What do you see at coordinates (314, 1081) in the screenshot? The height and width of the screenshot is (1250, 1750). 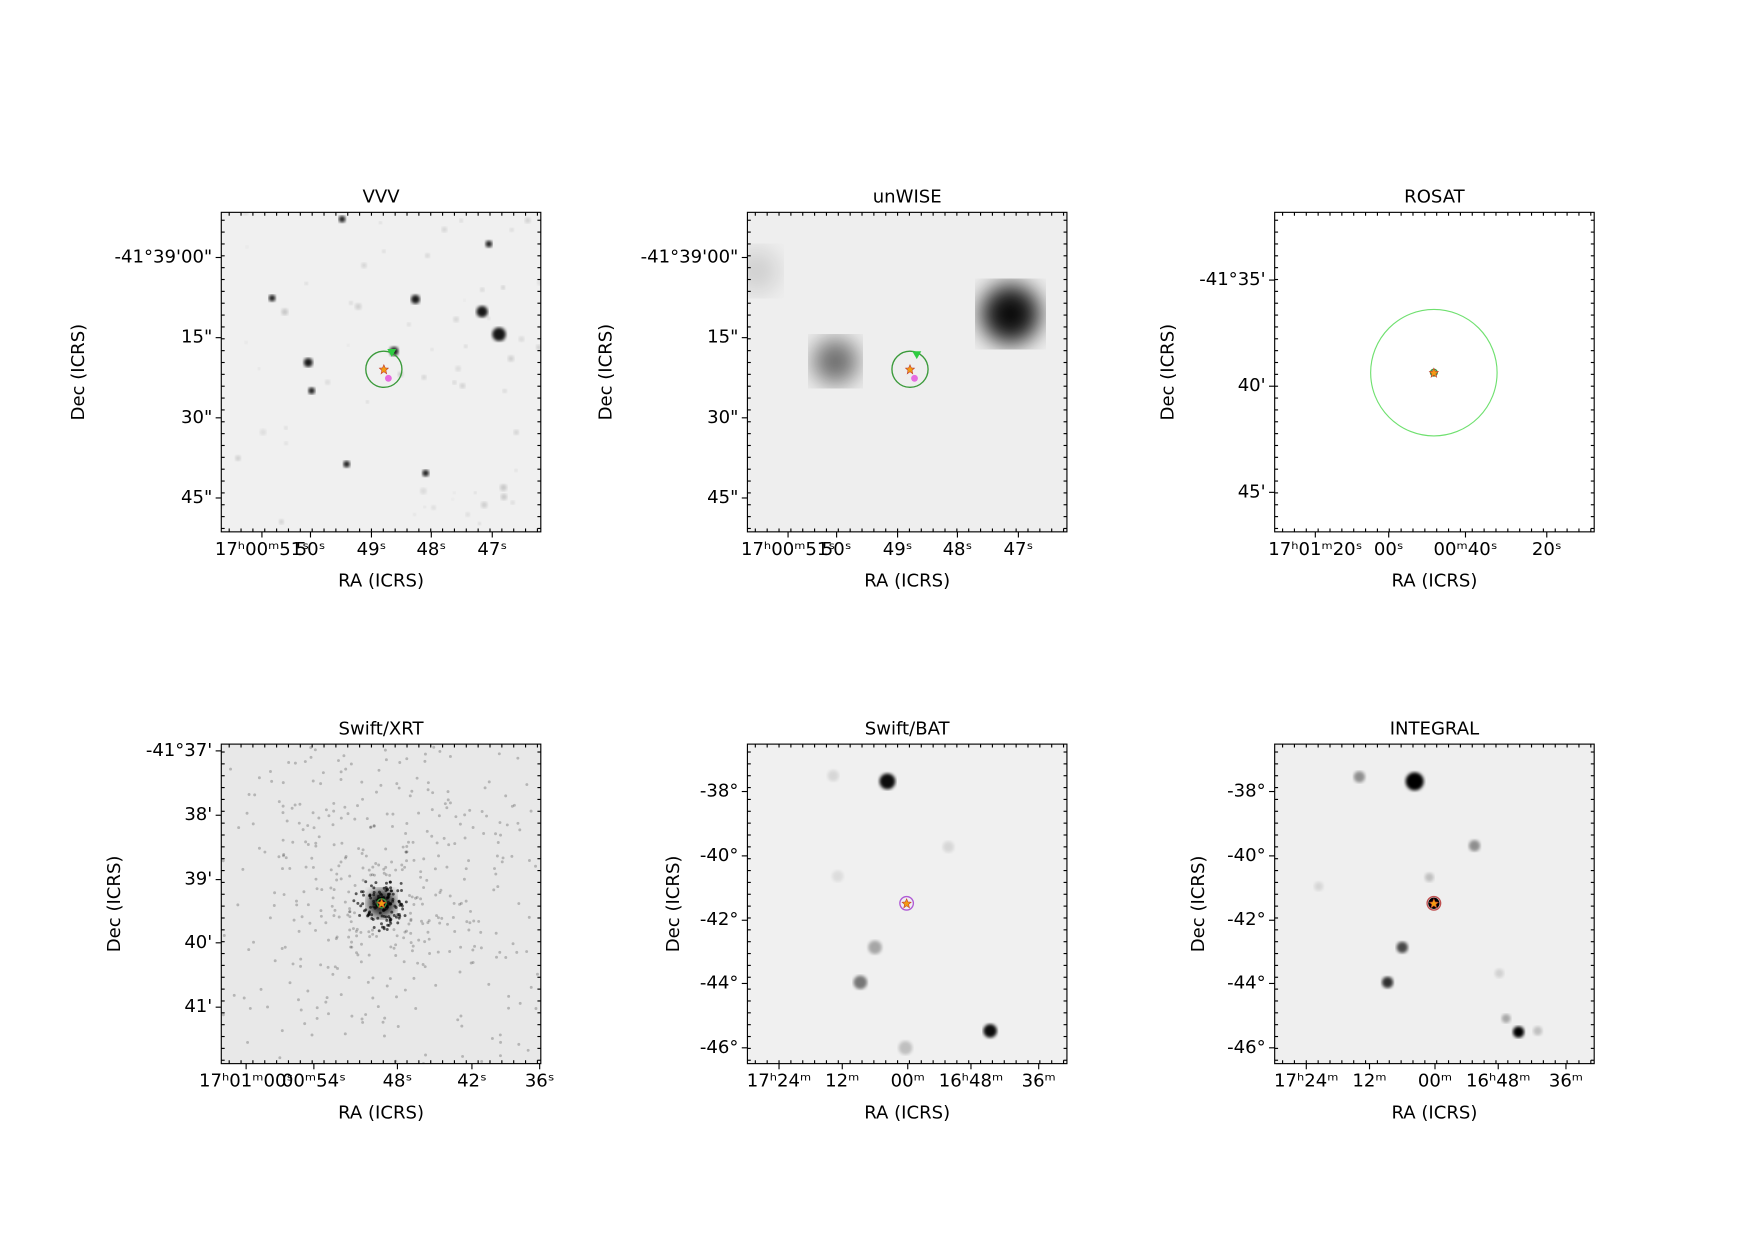 I see `x-tick-label: 00ᵐ54ˢ` at bounding box center [314, 1081].